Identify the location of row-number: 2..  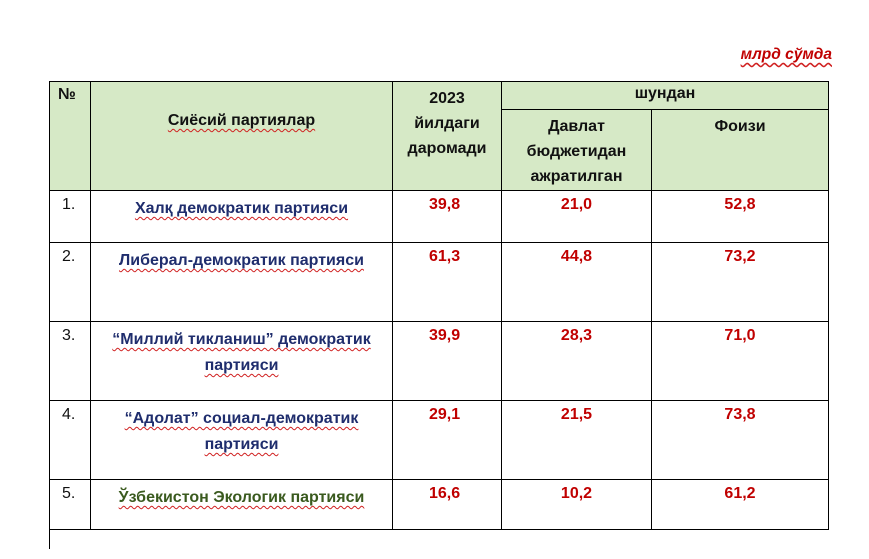
(70, 282).